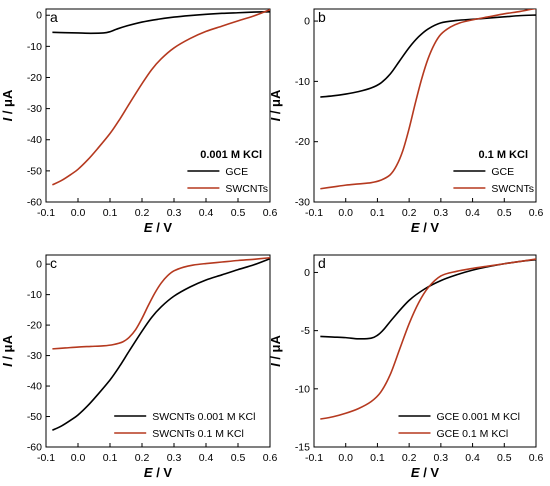  I want to click on legend-title: 0.001 M KCl, so click(231, 155).